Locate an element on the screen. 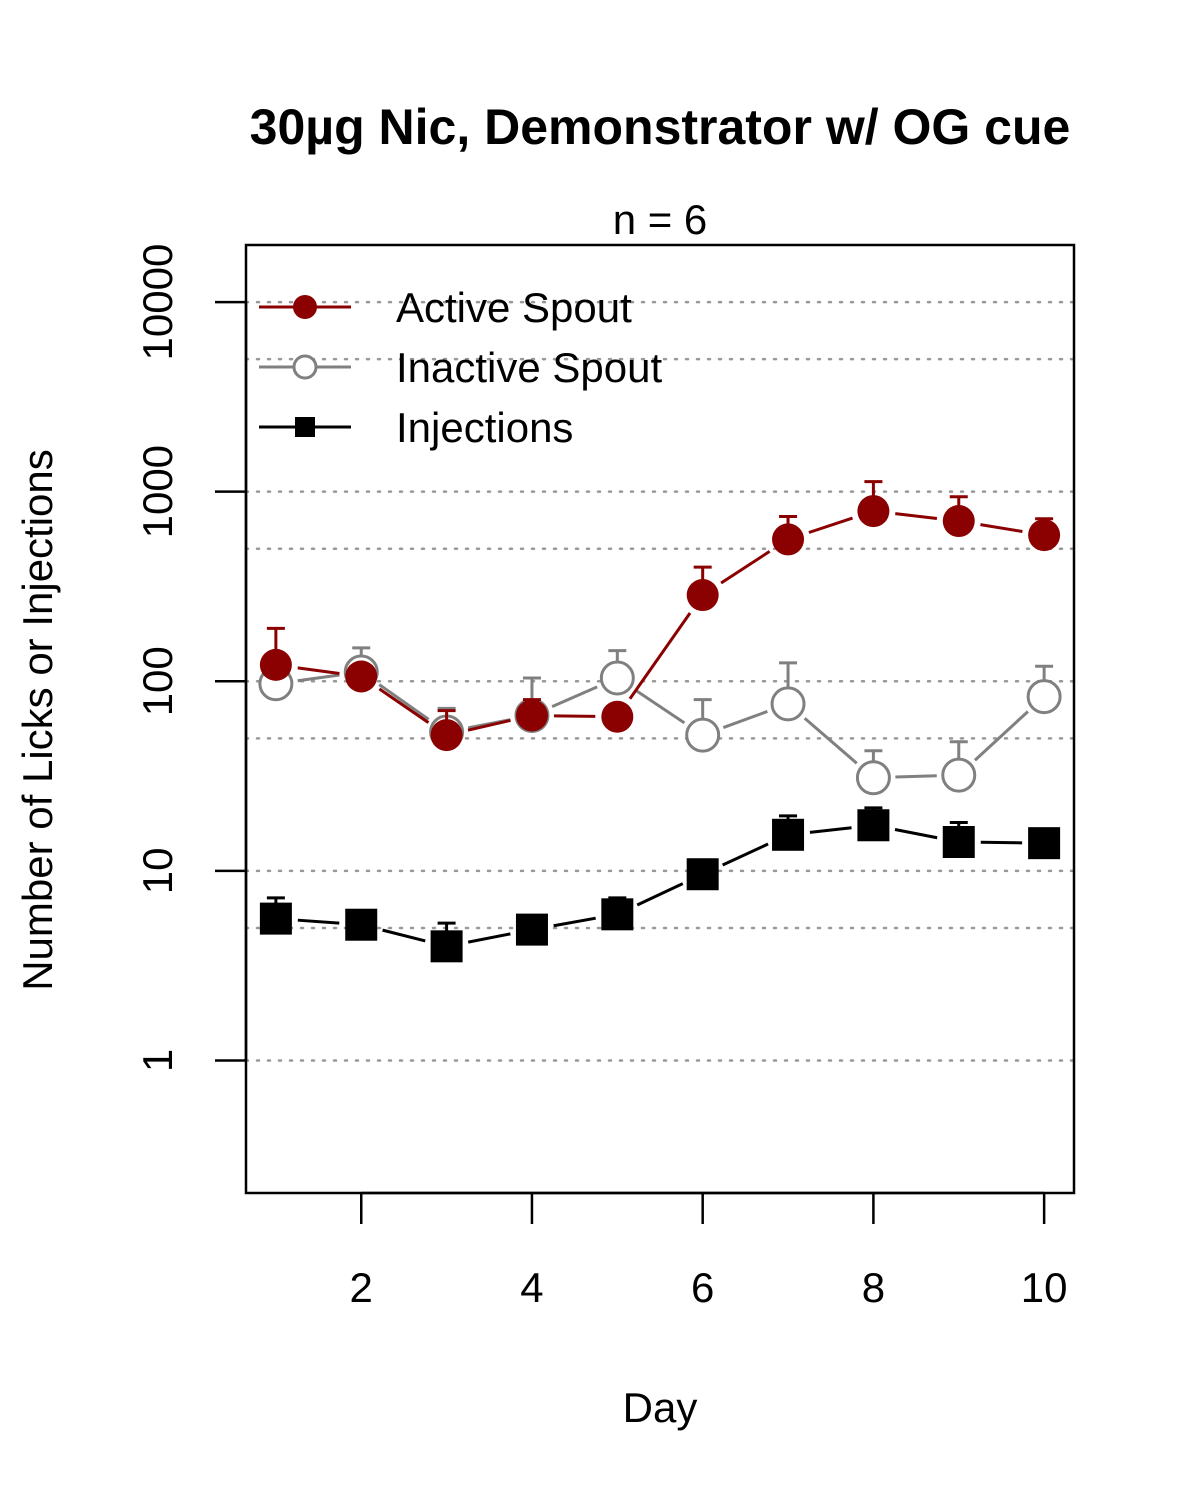 This screenshot has width=1200, height=1500. series-inactive-spout is located at coordinates (660, 721).